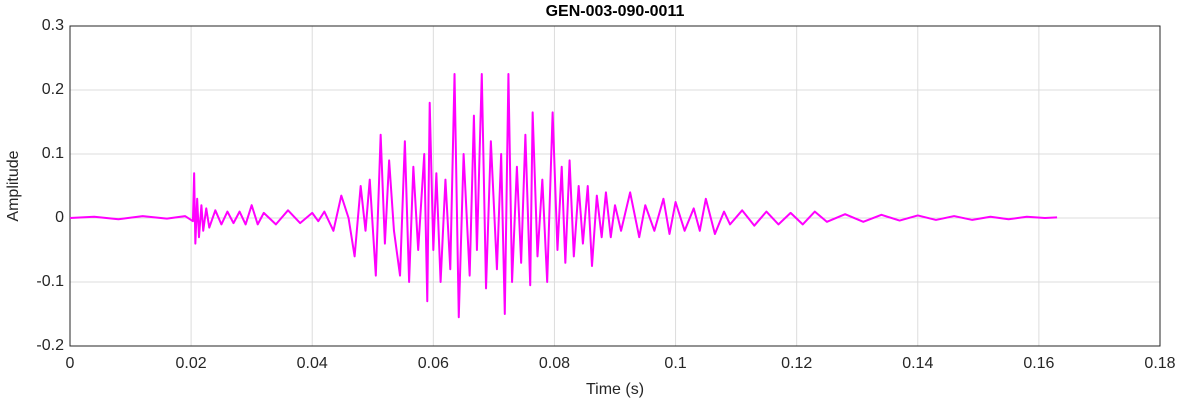 This screenshot has width=1182, height=404. Describe the element at coordinates (1159, 363) in the screenshot. I see `x-tick-label: 0.18` at that location.